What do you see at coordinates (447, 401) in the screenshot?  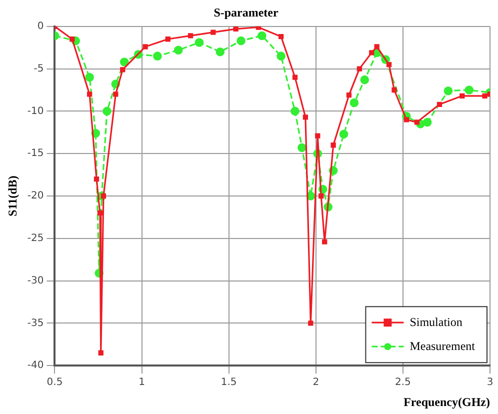 I see `x-axis-title: Frequency(GHz)` at bounding box center [447, 401].